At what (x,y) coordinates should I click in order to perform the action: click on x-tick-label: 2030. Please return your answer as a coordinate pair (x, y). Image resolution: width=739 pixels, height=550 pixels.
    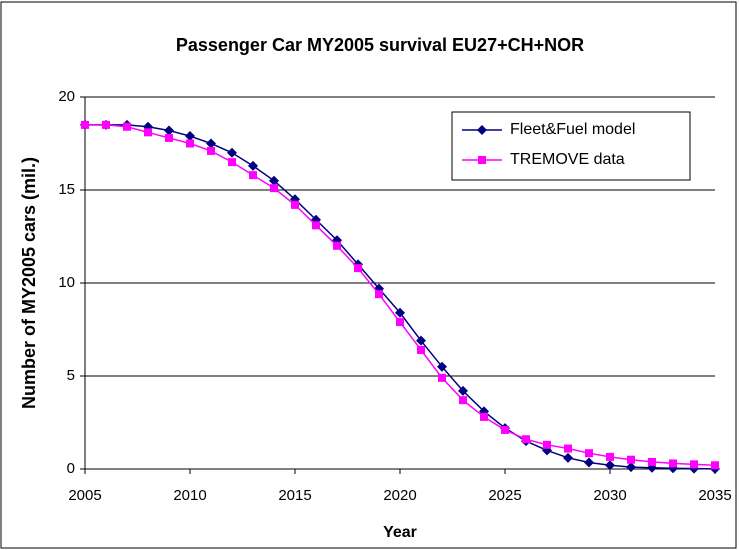
    Looking at the image, I should click on (609, 495).